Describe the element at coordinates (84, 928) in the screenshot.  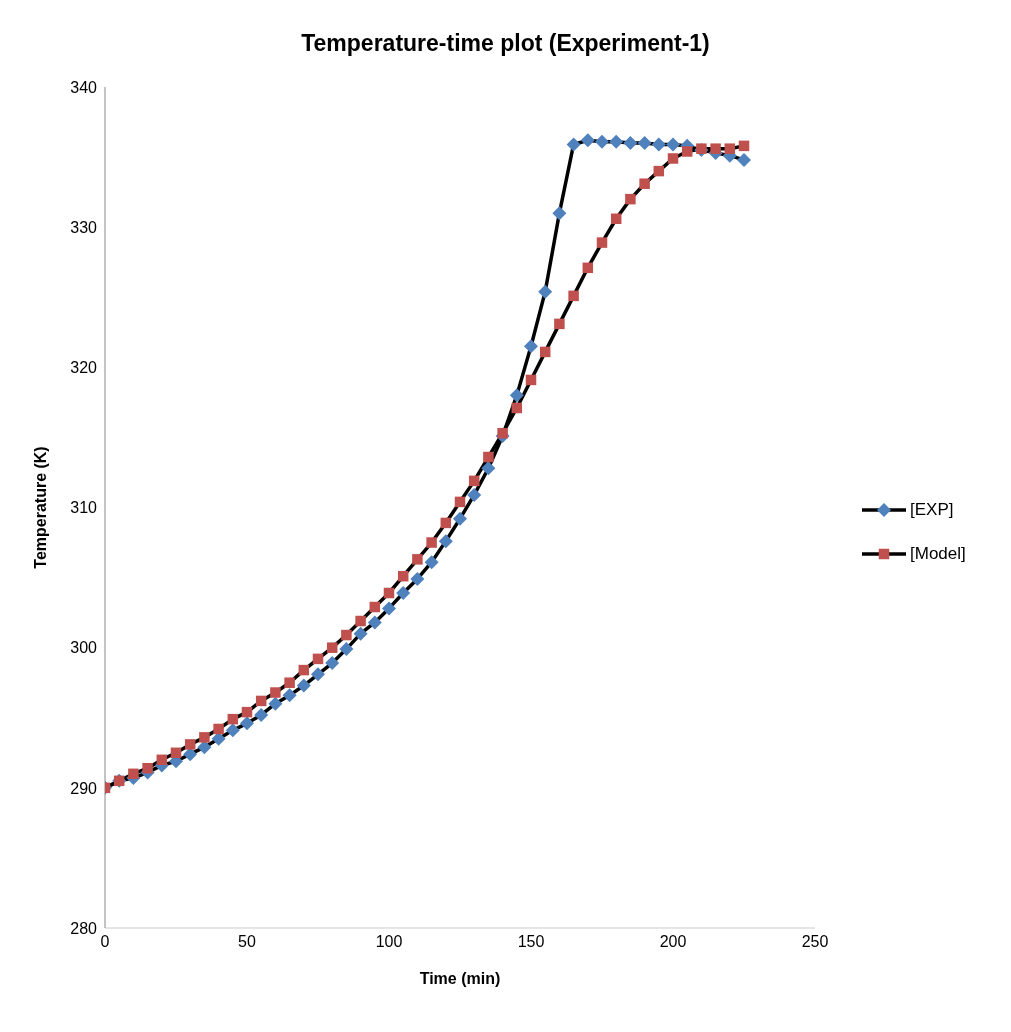
I see `y-tick-label: 280` at that location.